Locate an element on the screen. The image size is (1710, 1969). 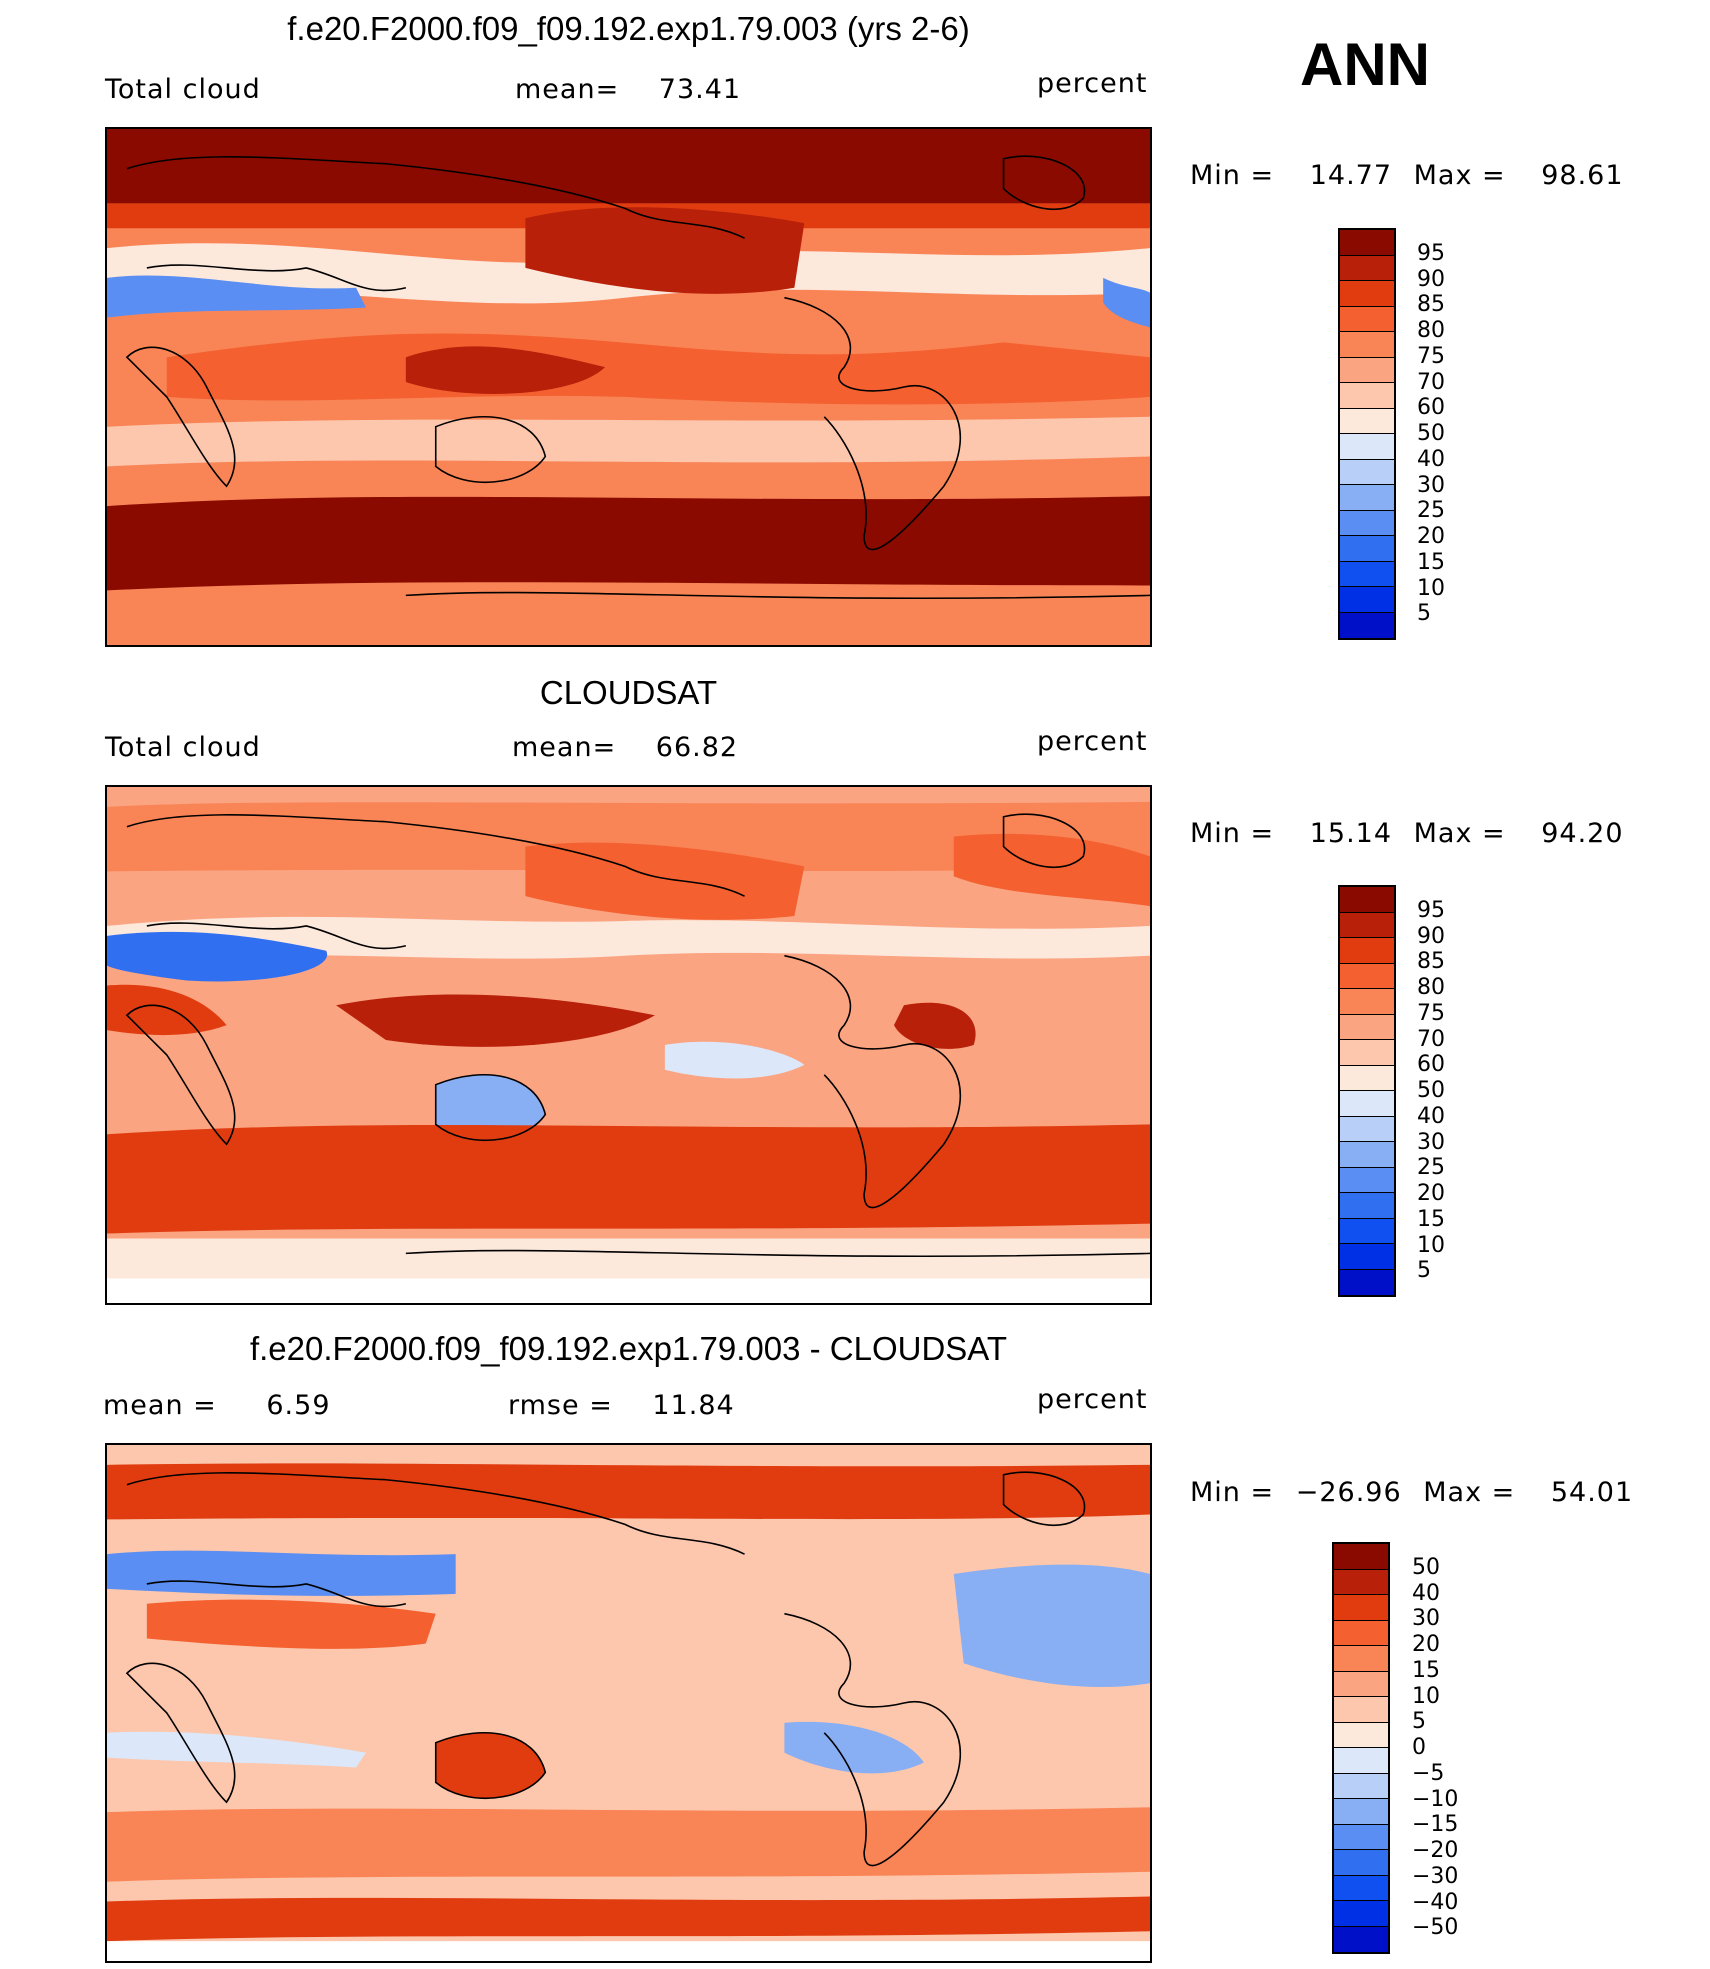
map-1-coastlines is located at coordinates (637, 377).